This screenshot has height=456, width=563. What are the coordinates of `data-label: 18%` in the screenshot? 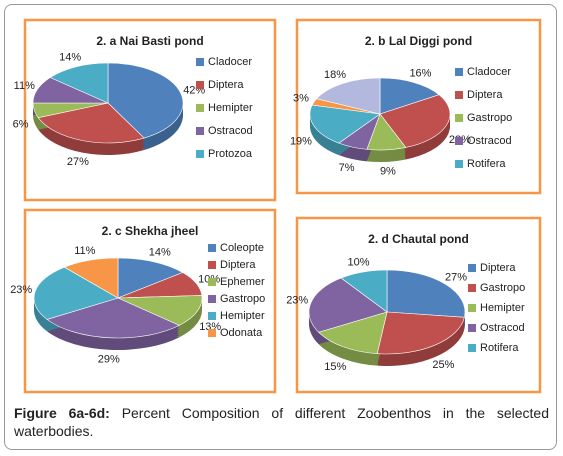 It's located at (335, 75).